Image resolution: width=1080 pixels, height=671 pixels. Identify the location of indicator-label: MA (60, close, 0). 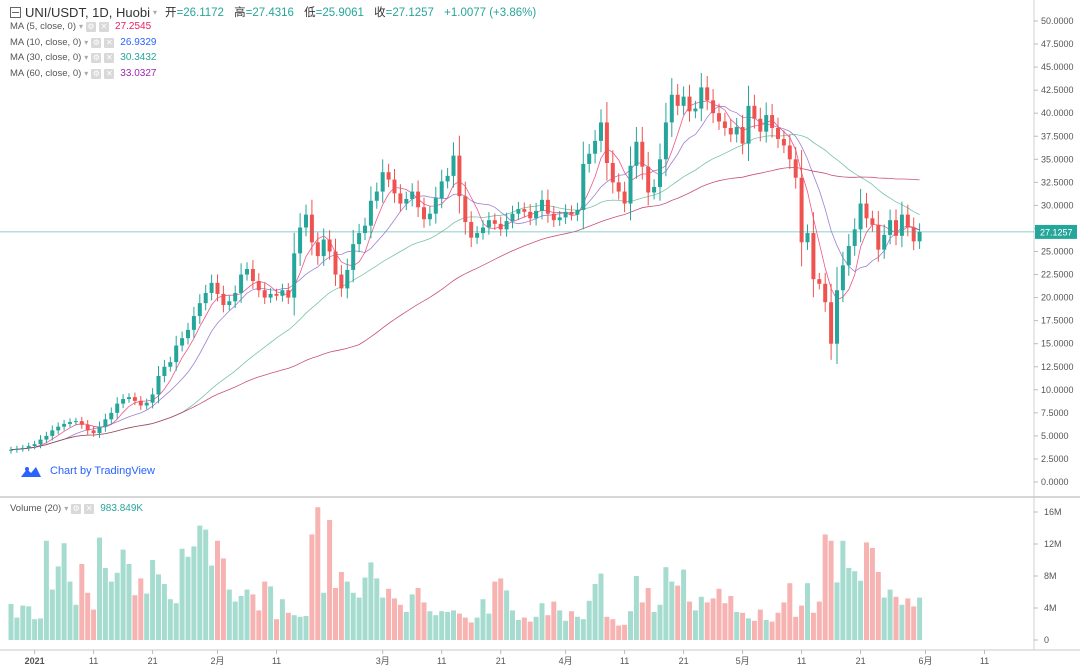
(46, 73).